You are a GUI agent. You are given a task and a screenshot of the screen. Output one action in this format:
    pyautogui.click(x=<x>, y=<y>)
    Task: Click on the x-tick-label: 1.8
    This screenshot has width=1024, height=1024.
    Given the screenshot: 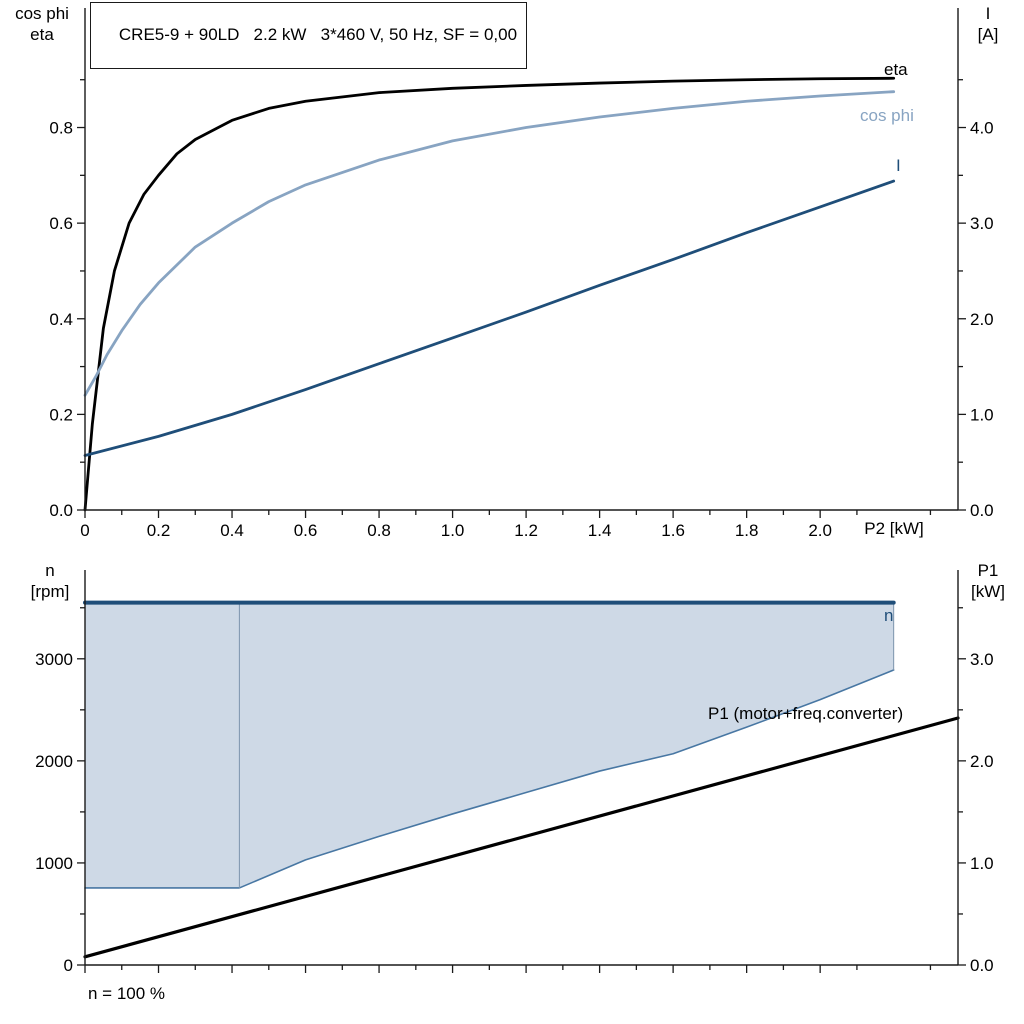 What is the action you would take?
    pyautogui.click(x=747, y=530)
    